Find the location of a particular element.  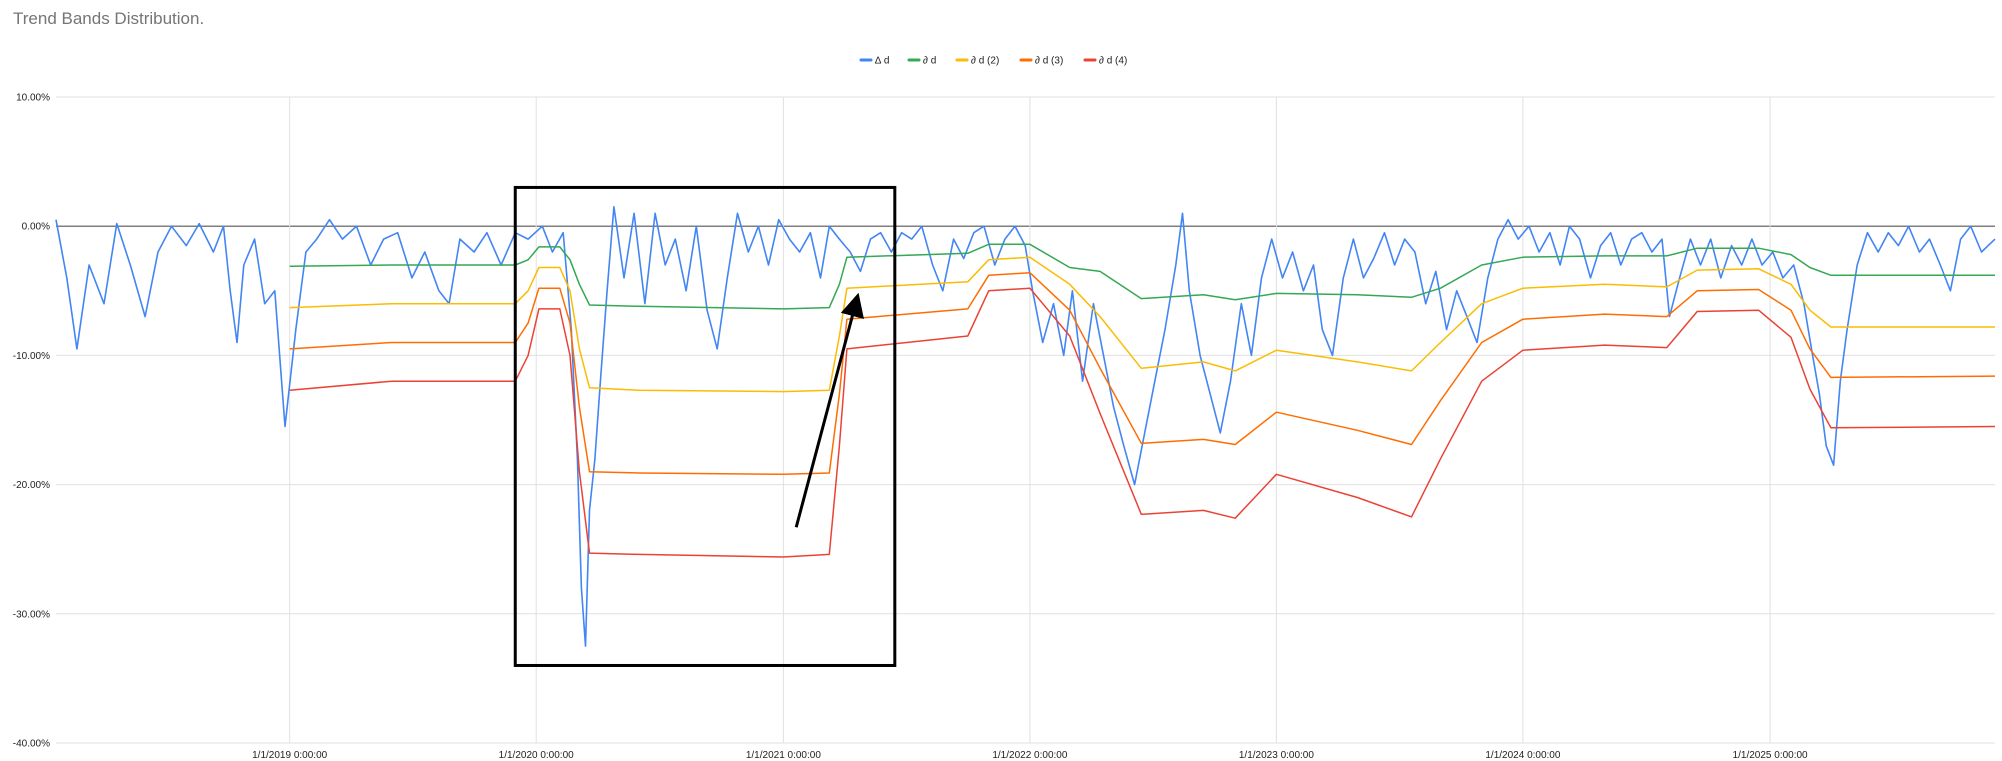

chart-title: Trend Bands Distribution. is located at coordinates (109, 18).